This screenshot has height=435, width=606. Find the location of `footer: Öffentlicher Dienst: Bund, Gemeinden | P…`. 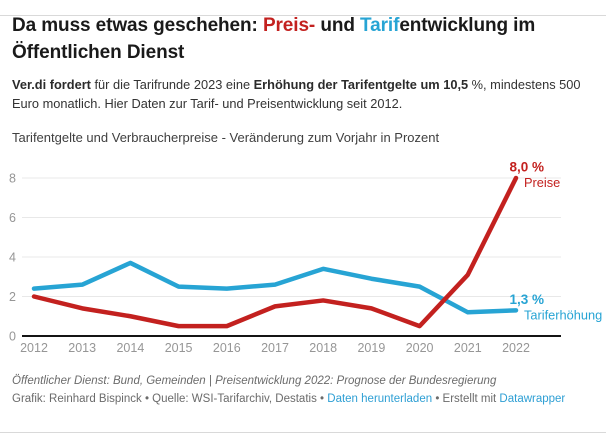

footer: Öffentlicher Dienst: Bund, Gemeinden | P… is located at coordinates (303, 390).